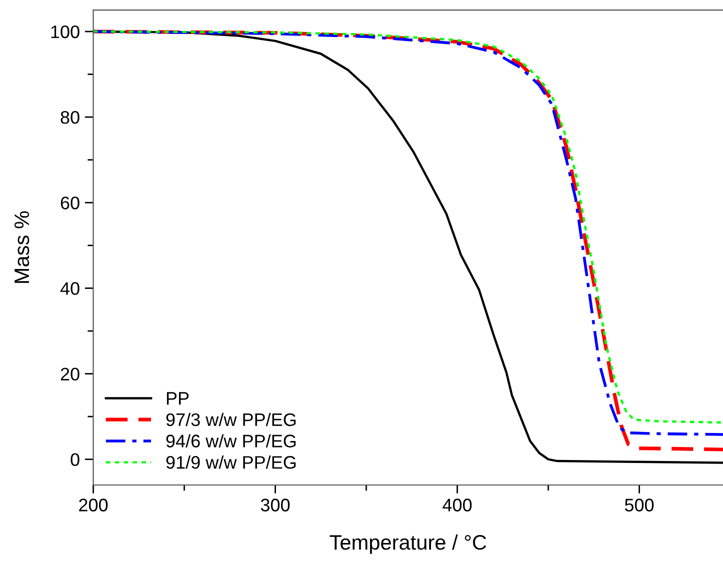 The image size is (723, 562). What do you see at coordinates (177, 398) in the screenshot?
I see `legend-label: PP` at bounding box center [177, 398].